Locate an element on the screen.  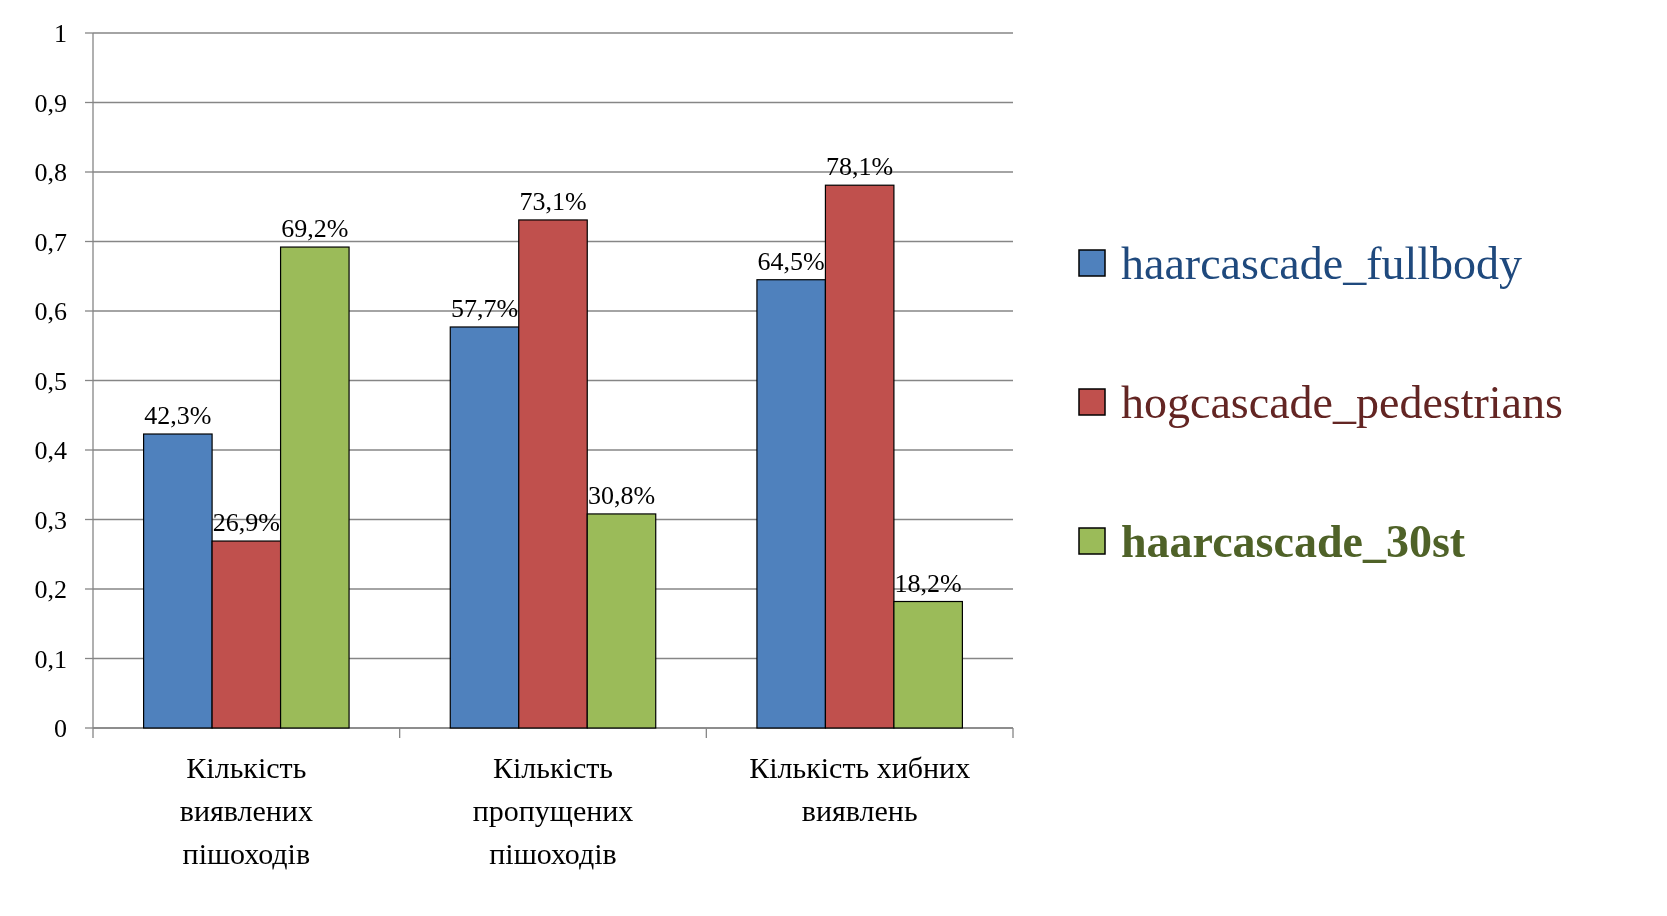
y-tick-label: 0,4 is located at coordinates (50, 451).